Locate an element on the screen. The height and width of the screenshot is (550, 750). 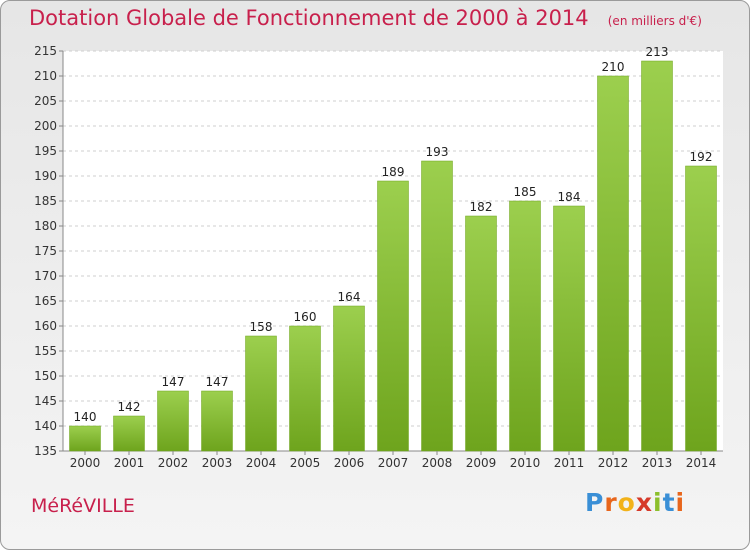
chart-subtitle: (en milliers d'€) is located at coordinates (654, 21).